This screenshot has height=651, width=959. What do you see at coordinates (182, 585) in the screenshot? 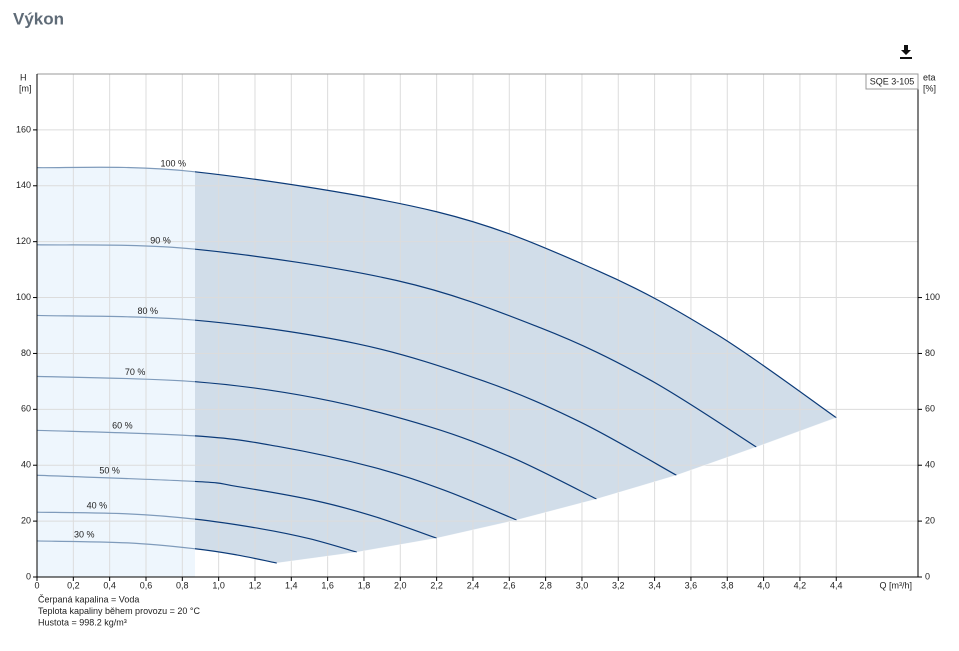
I see `x-tick-label: 0,8` at bounding box center [182, 585].